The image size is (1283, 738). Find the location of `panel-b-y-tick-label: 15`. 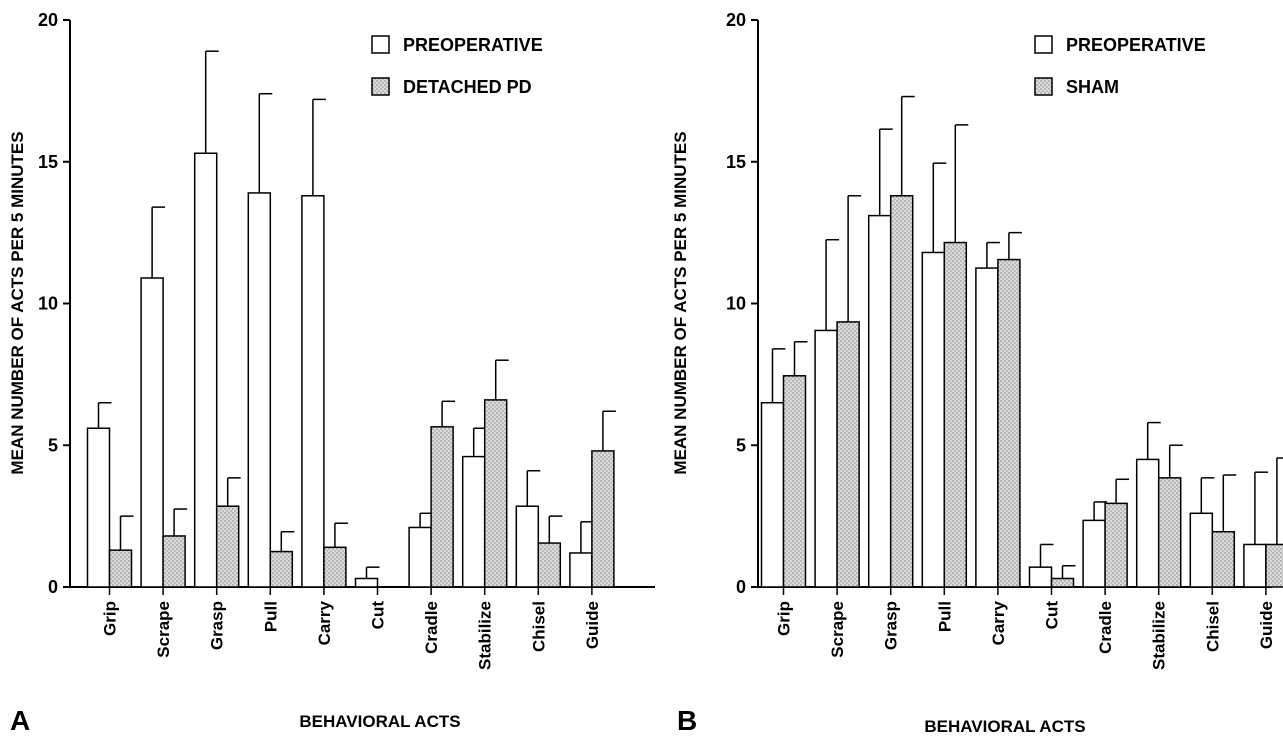

panel-b-y-tick-label: 15 is located at coordinates (736, 162).